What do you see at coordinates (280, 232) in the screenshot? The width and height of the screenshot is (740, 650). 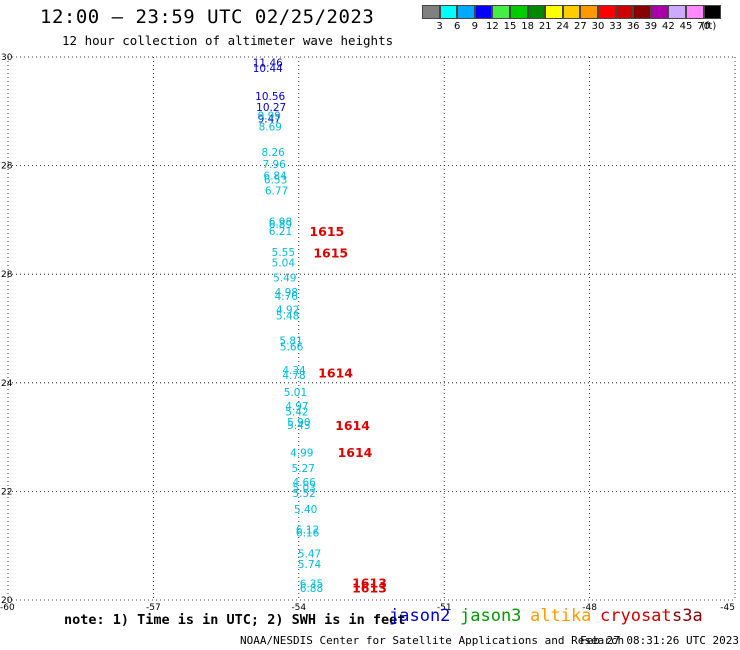 I see `data-label: 6.21` at bounding box center [280, 232].